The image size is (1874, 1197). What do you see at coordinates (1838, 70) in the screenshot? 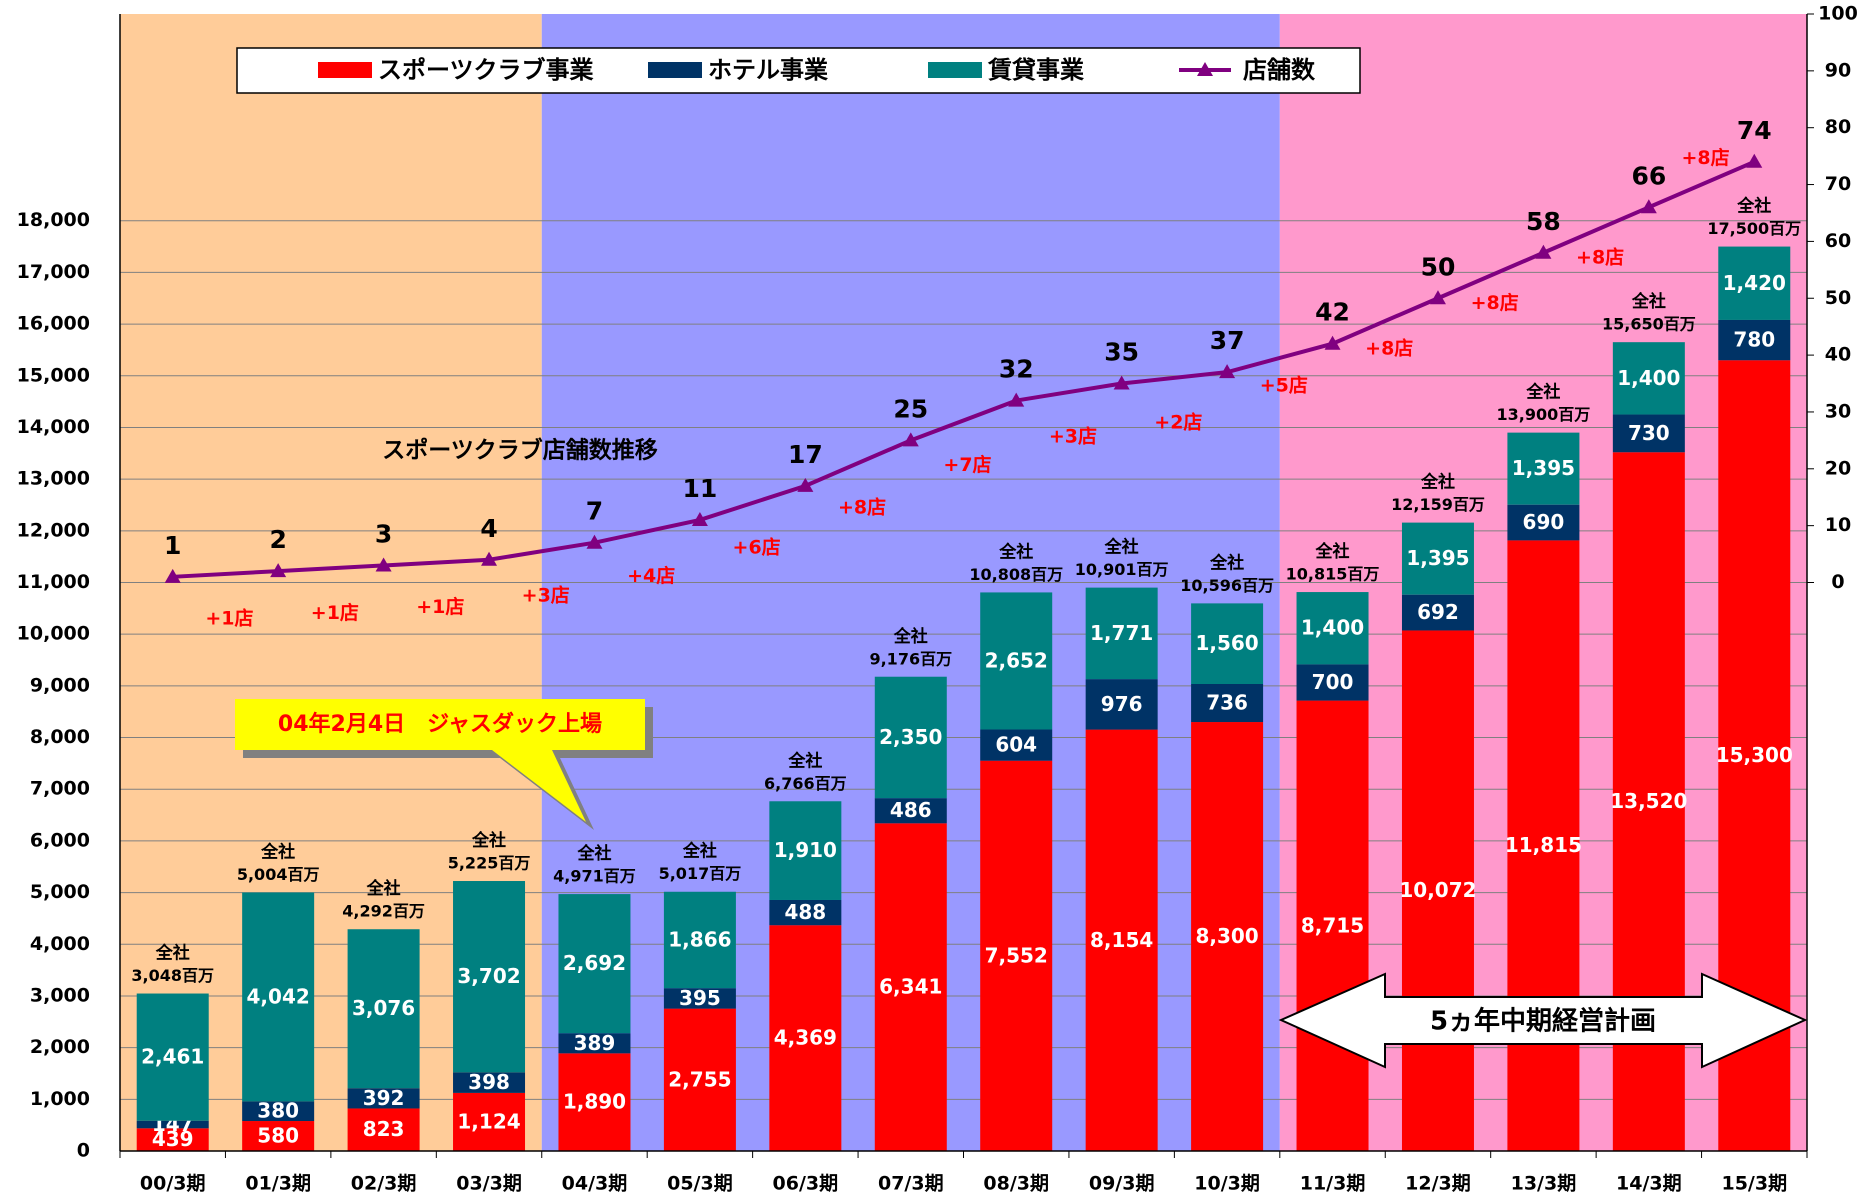
I see `y2-tick-label: 90` at bounding box center [1838, 70].